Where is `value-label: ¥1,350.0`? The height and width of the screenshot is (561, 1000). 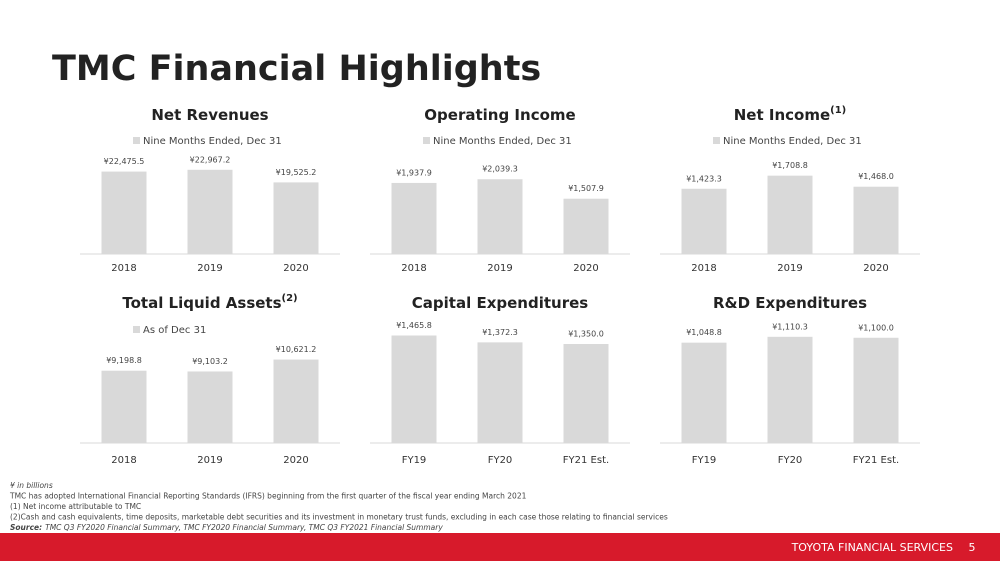
value-label: ¥1,350.0 is located at coordinates (586, 334).